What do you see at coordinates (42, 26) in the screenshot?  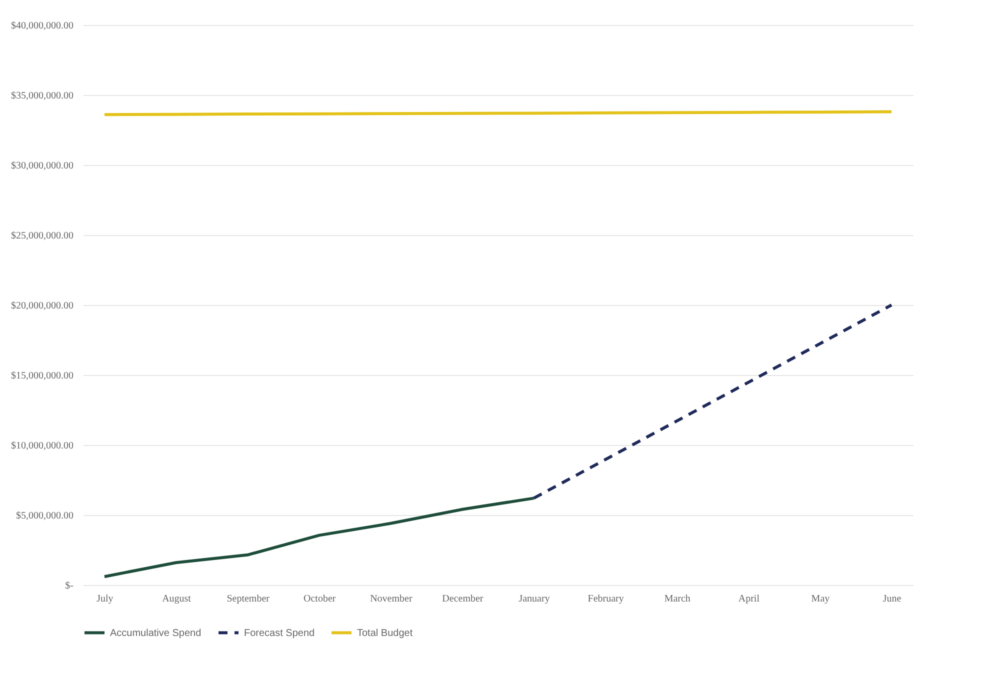 I see `y-tick-label: $40,000,000.00` at bounding box center [42, 26].